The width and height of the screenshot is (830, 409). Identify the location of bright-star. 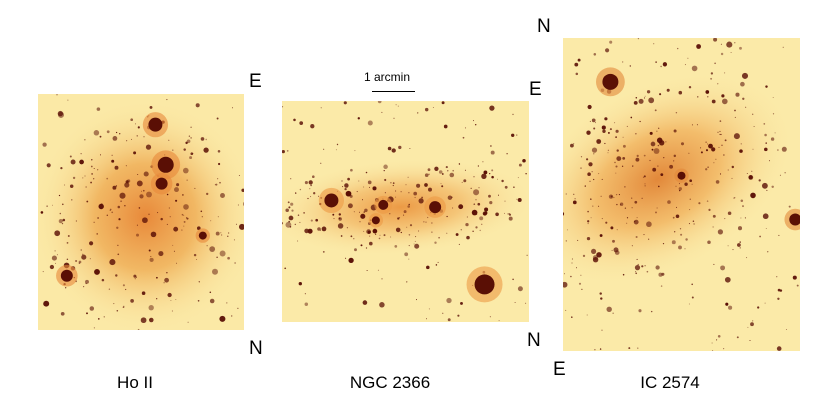
(165, 164).